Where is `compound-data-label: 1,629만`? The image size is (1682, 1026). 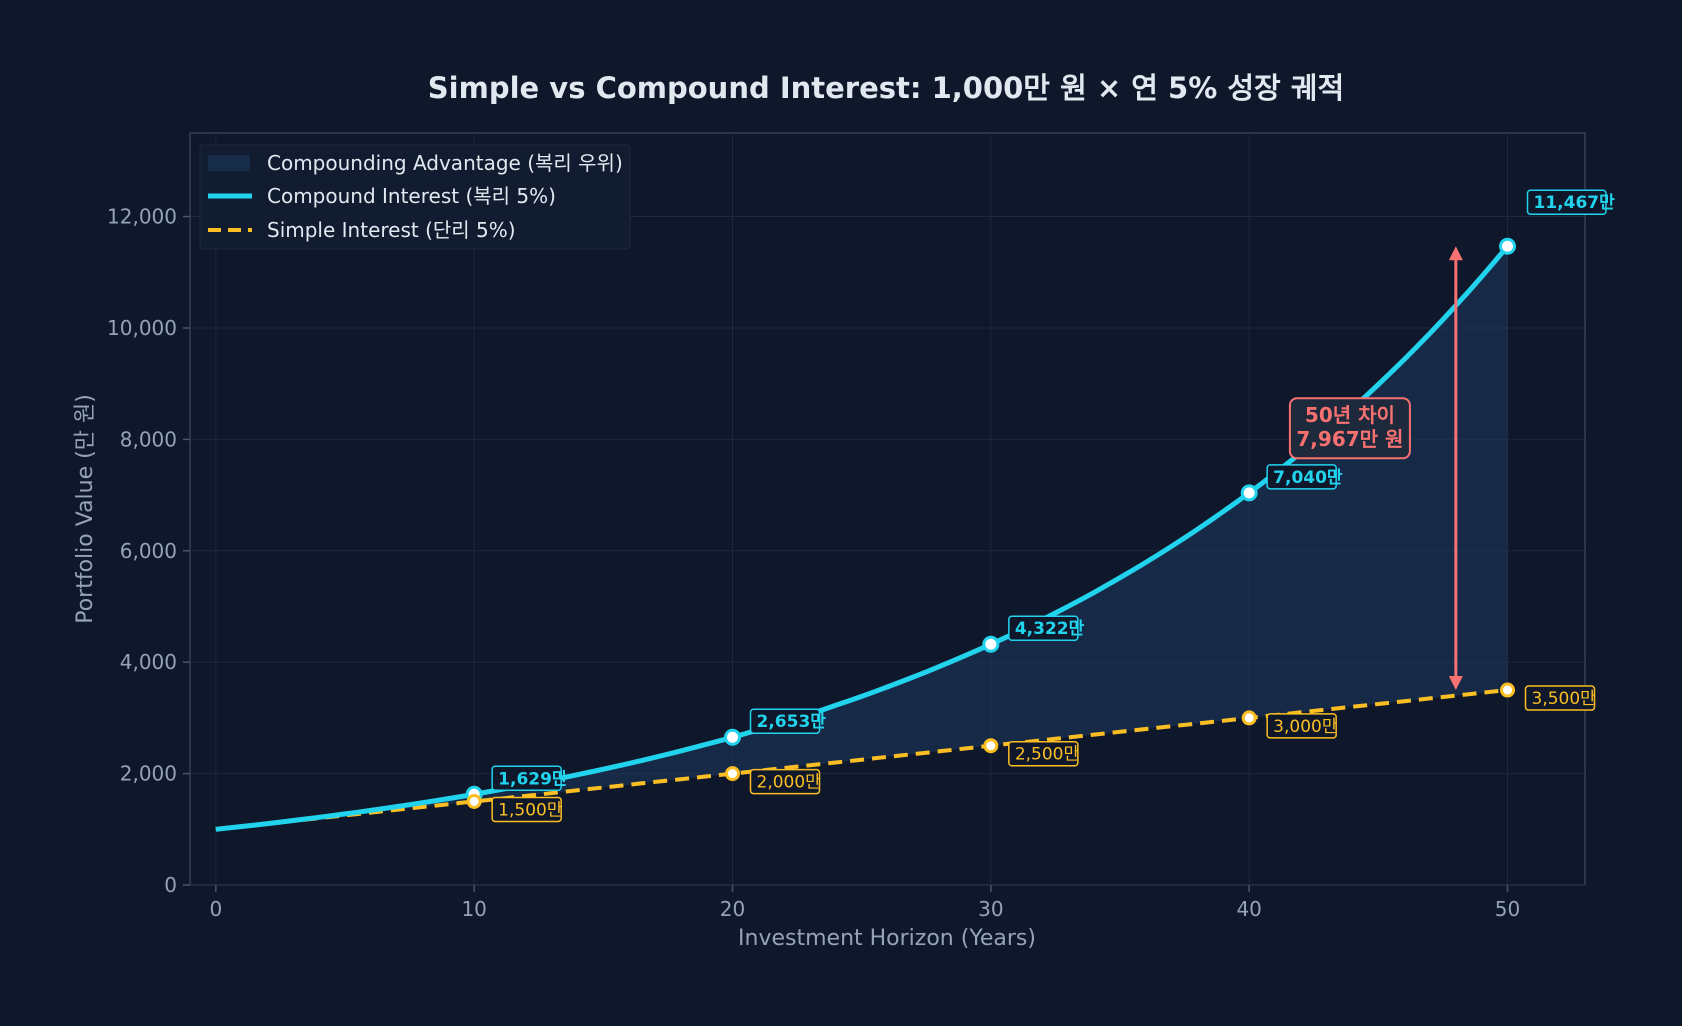
compound-data-label: 1,629만 is located at coordinates (533, 779).